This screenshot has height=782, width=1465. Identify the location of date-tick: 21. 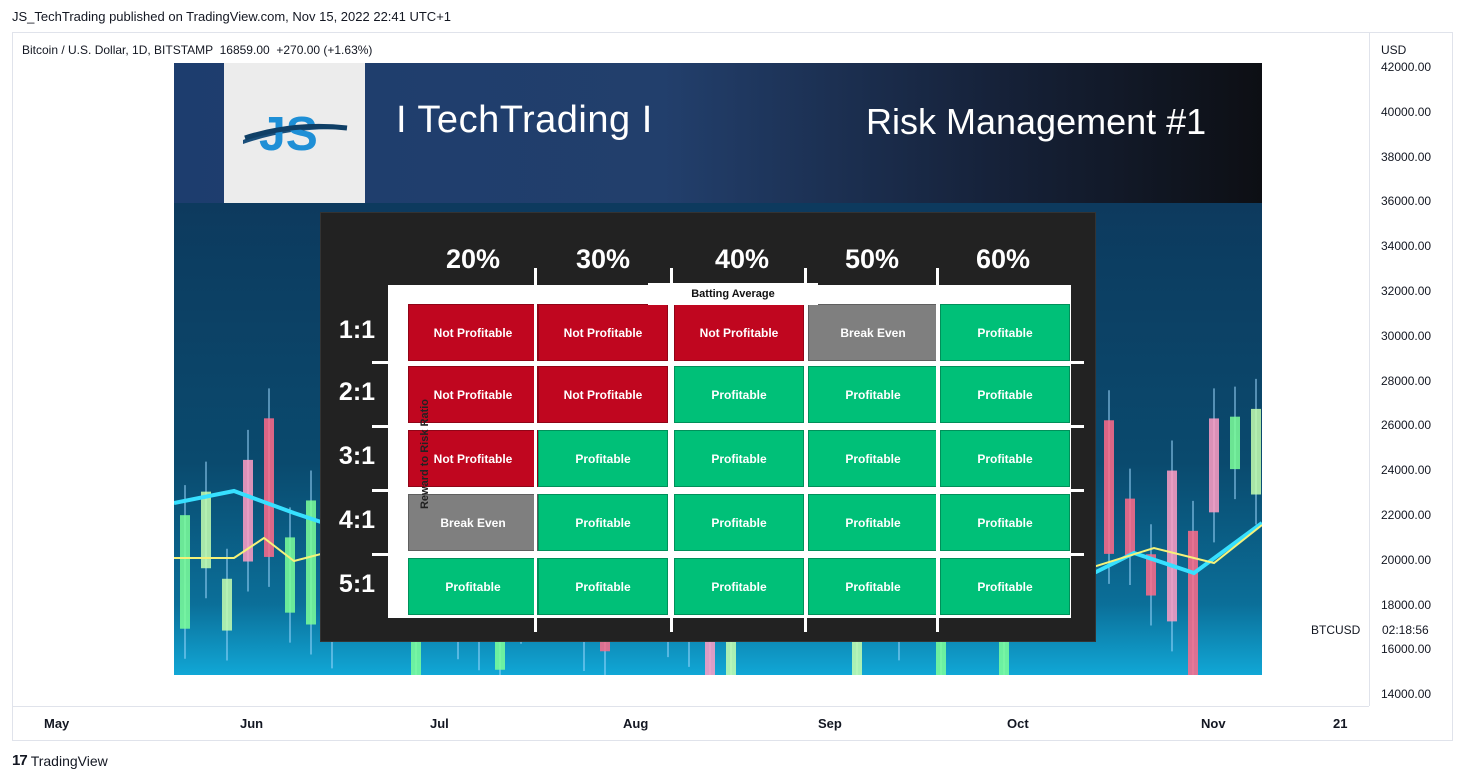
(1340, 723).